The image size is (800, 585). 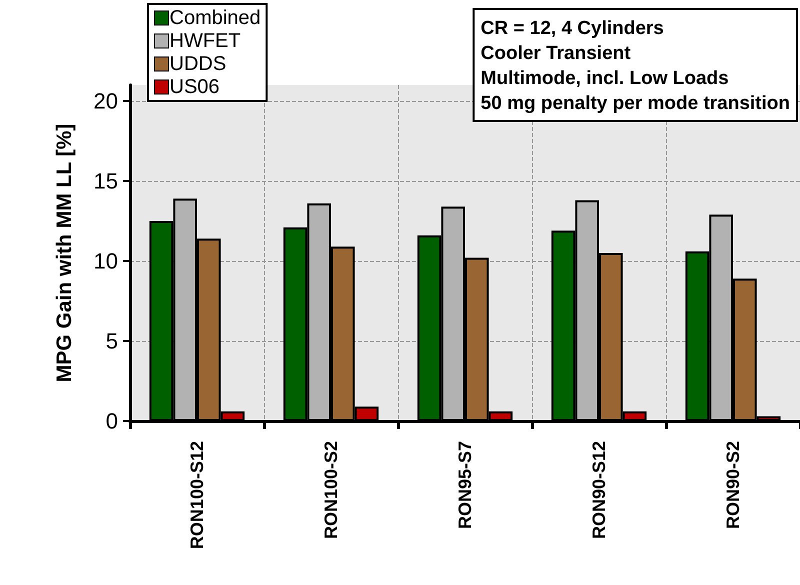 I want to click on y-tick-label: 15, so click(x=106, y=181).